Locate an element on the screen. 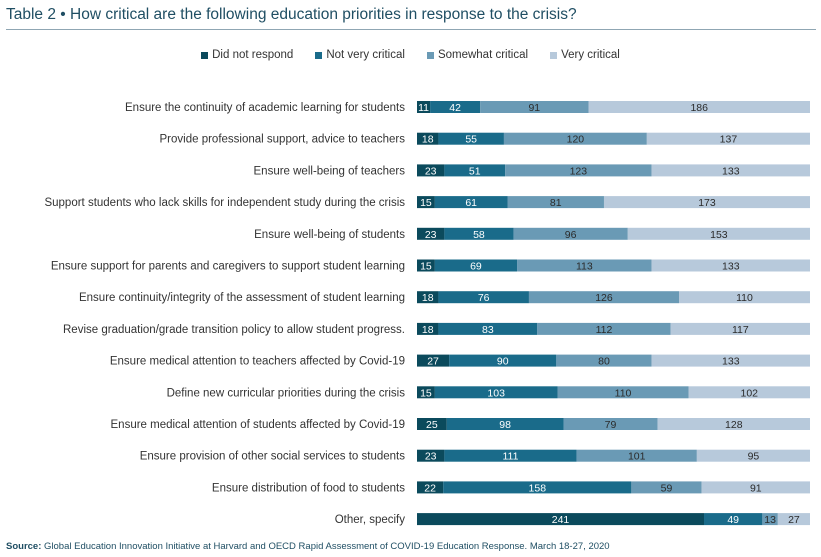 The image size is (821, 557). data-label: 15 is located at coordinates (426, 203).